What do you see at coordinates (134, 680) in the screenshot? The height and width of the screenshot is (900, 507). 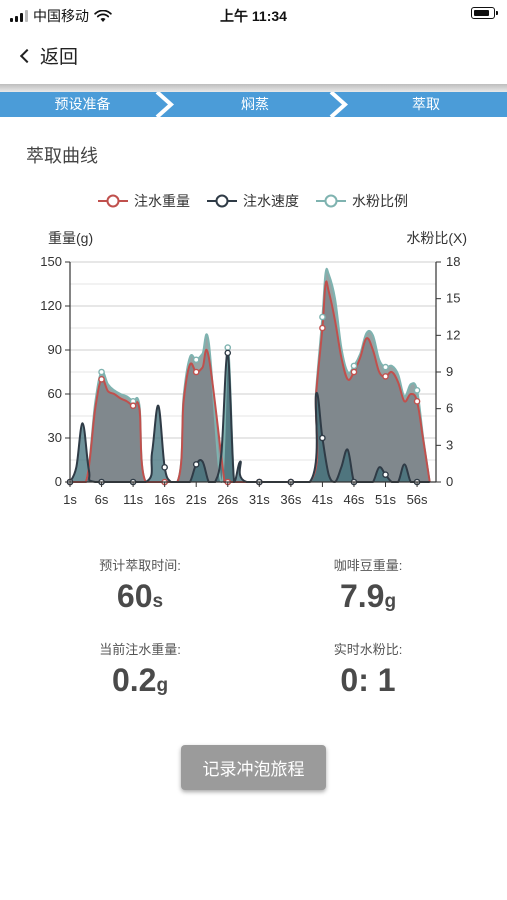 I see `stat-current-weight-number: 0.2` at bounding box center [134, 680].